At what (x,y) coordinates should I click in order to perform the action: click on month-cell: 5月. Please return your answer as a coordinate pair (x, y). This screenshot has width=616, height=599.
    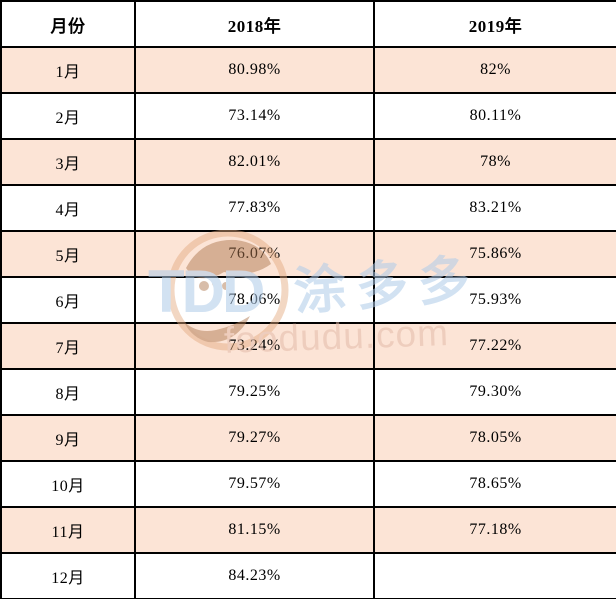
    Looking at the image, I should click on (68, 254).